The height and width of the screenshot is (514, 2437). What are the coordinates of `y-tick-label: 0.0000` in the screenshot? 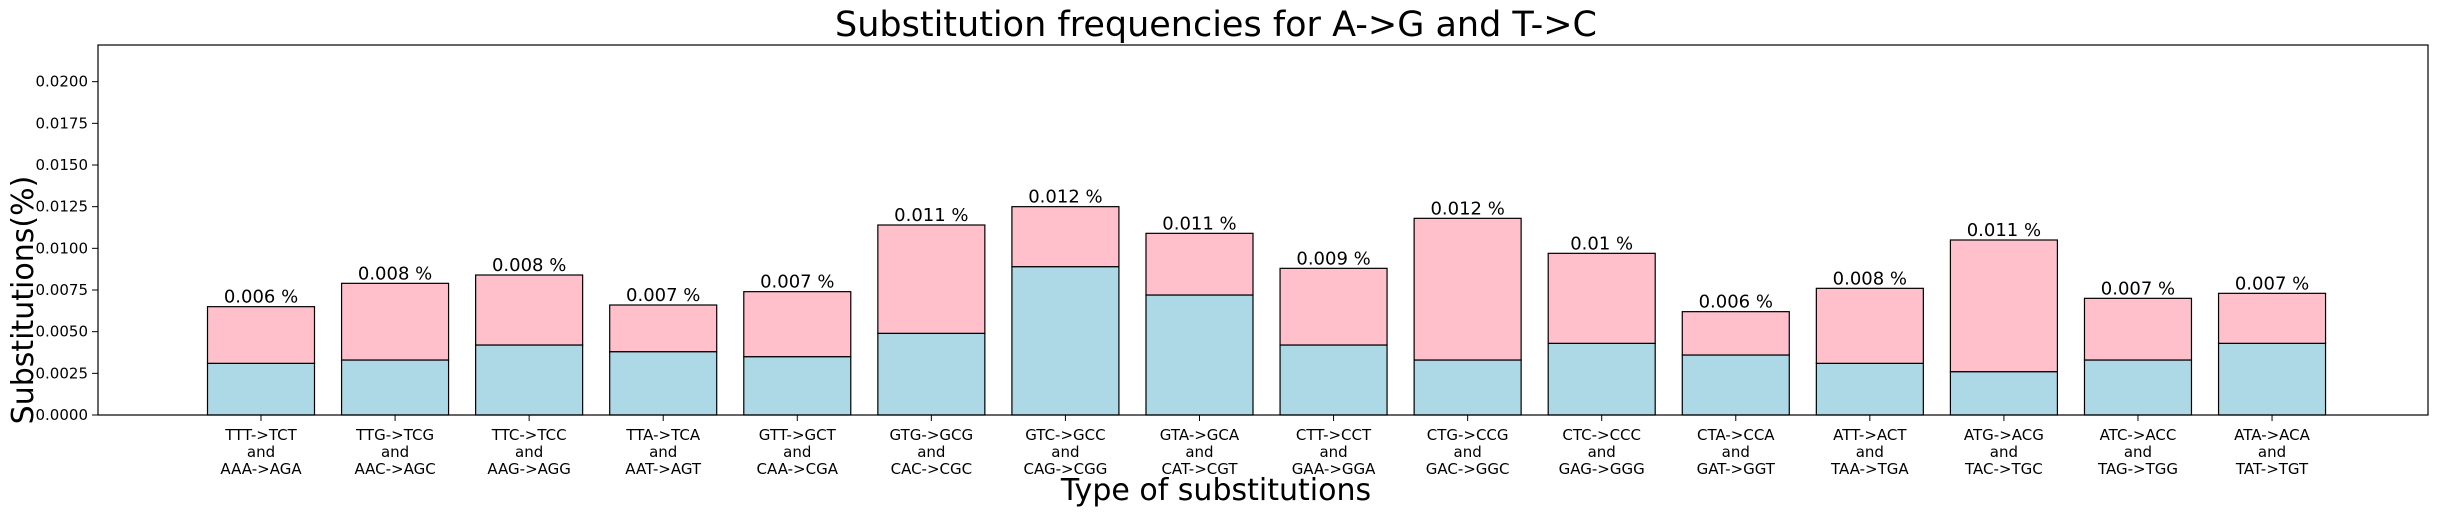 It's located at (62, 415).